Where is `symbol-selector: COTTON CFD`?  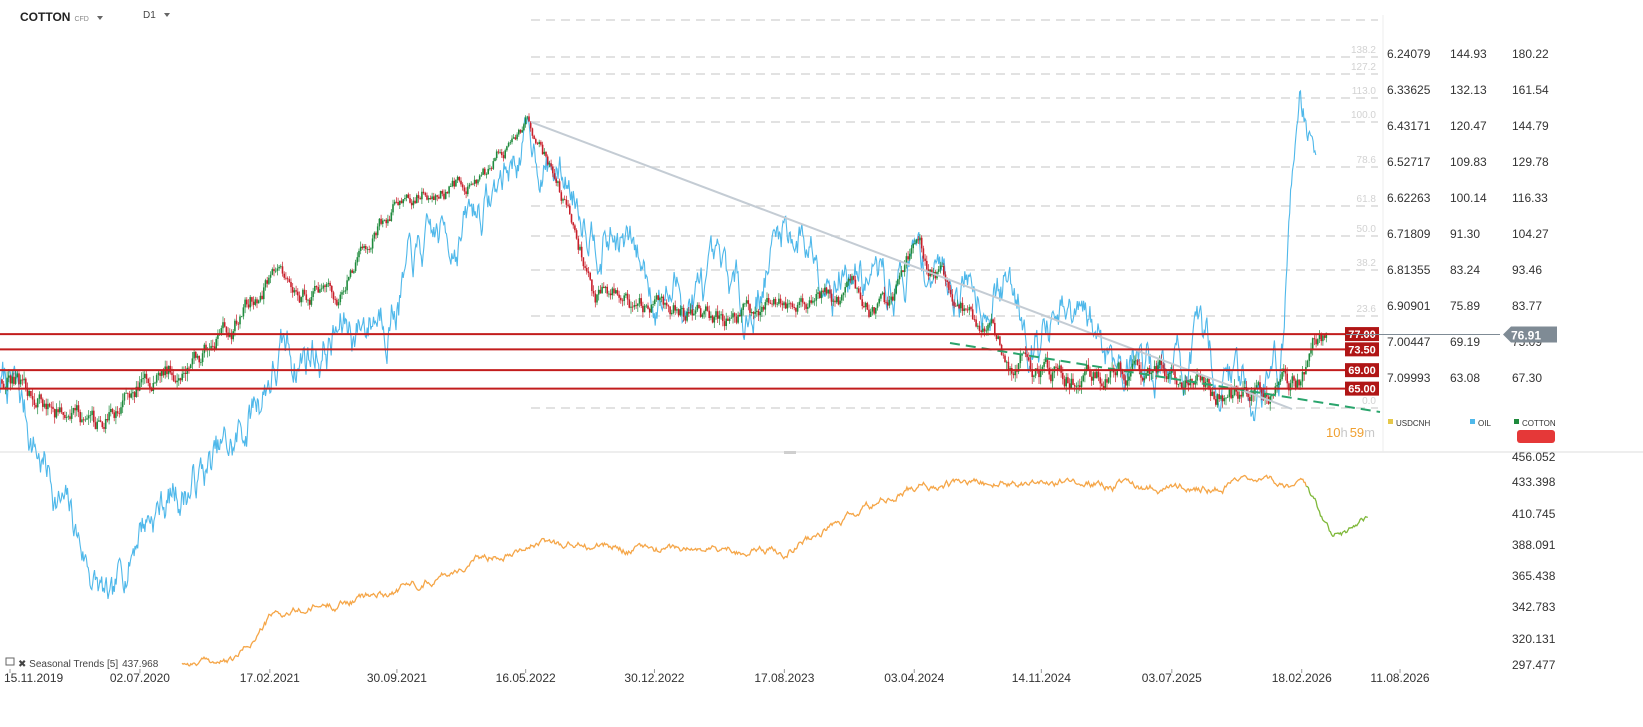
symbol-selector: COTTON CFD is located at coordinates (61, 17).